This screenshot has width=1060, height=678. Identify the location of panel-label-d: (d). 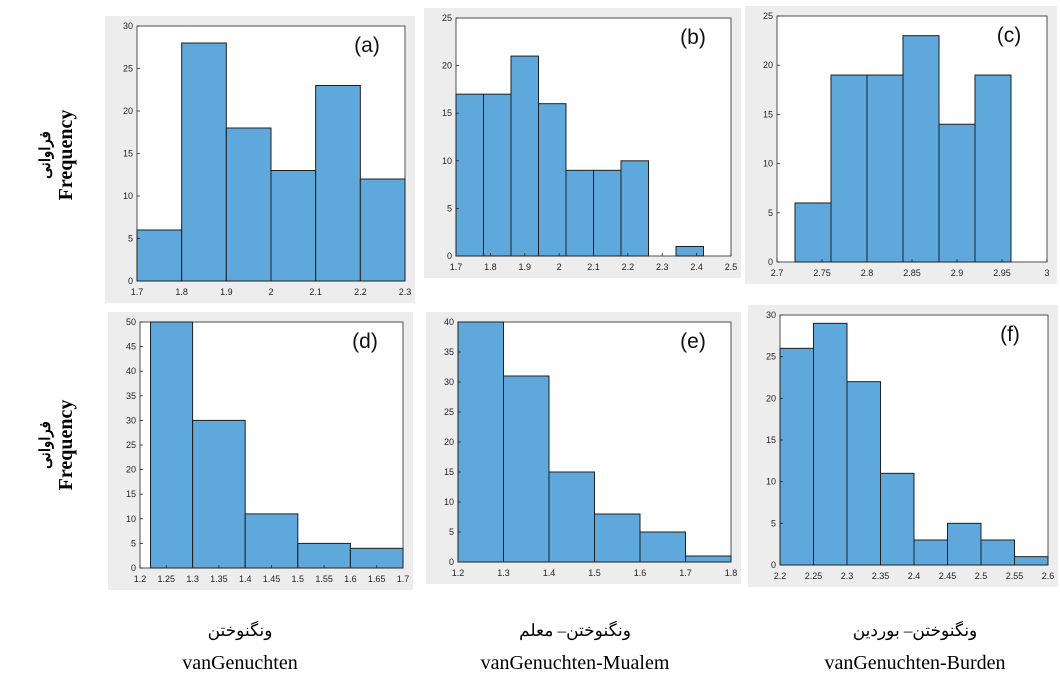
(365, 341).